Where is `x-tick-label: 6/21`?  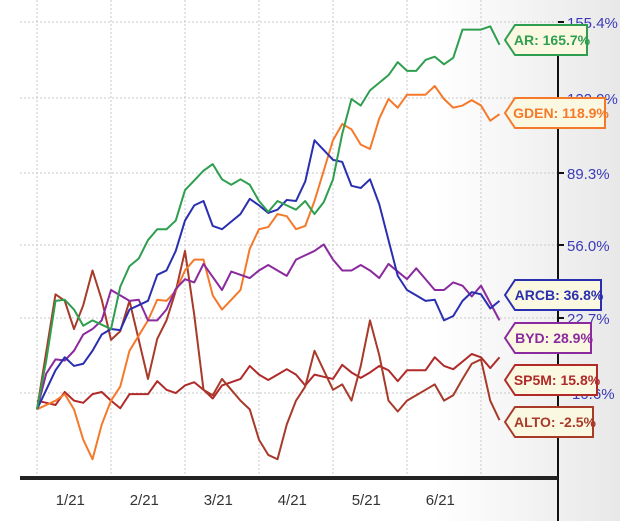 x-tick-label: 6/21 is located at coordinates (440, 500).